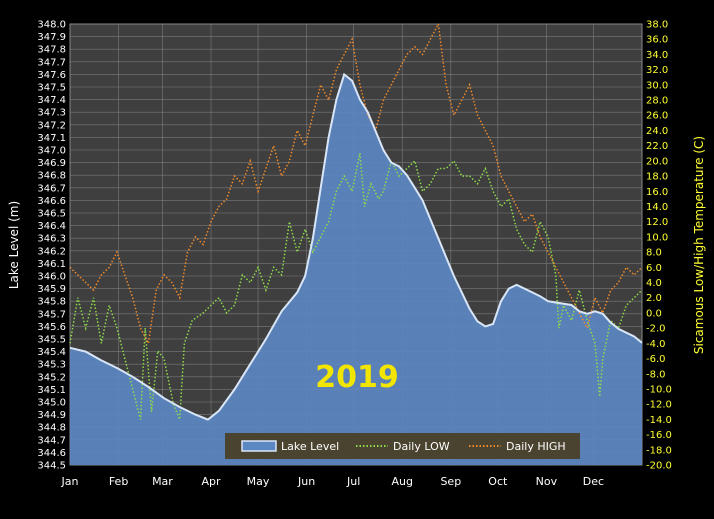 This screenshot has height=519, width=714. I want to click on x-tick-label-dec: Dec, so click(593, 481).